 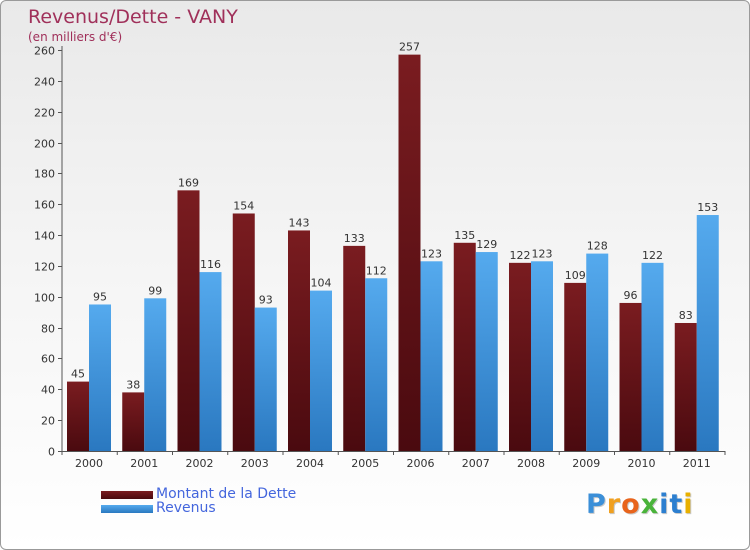 What do you see at coordinates (100, 296) in the screenshot?
I see `data-label-revenus: 95` at bounding box center [100, 296].